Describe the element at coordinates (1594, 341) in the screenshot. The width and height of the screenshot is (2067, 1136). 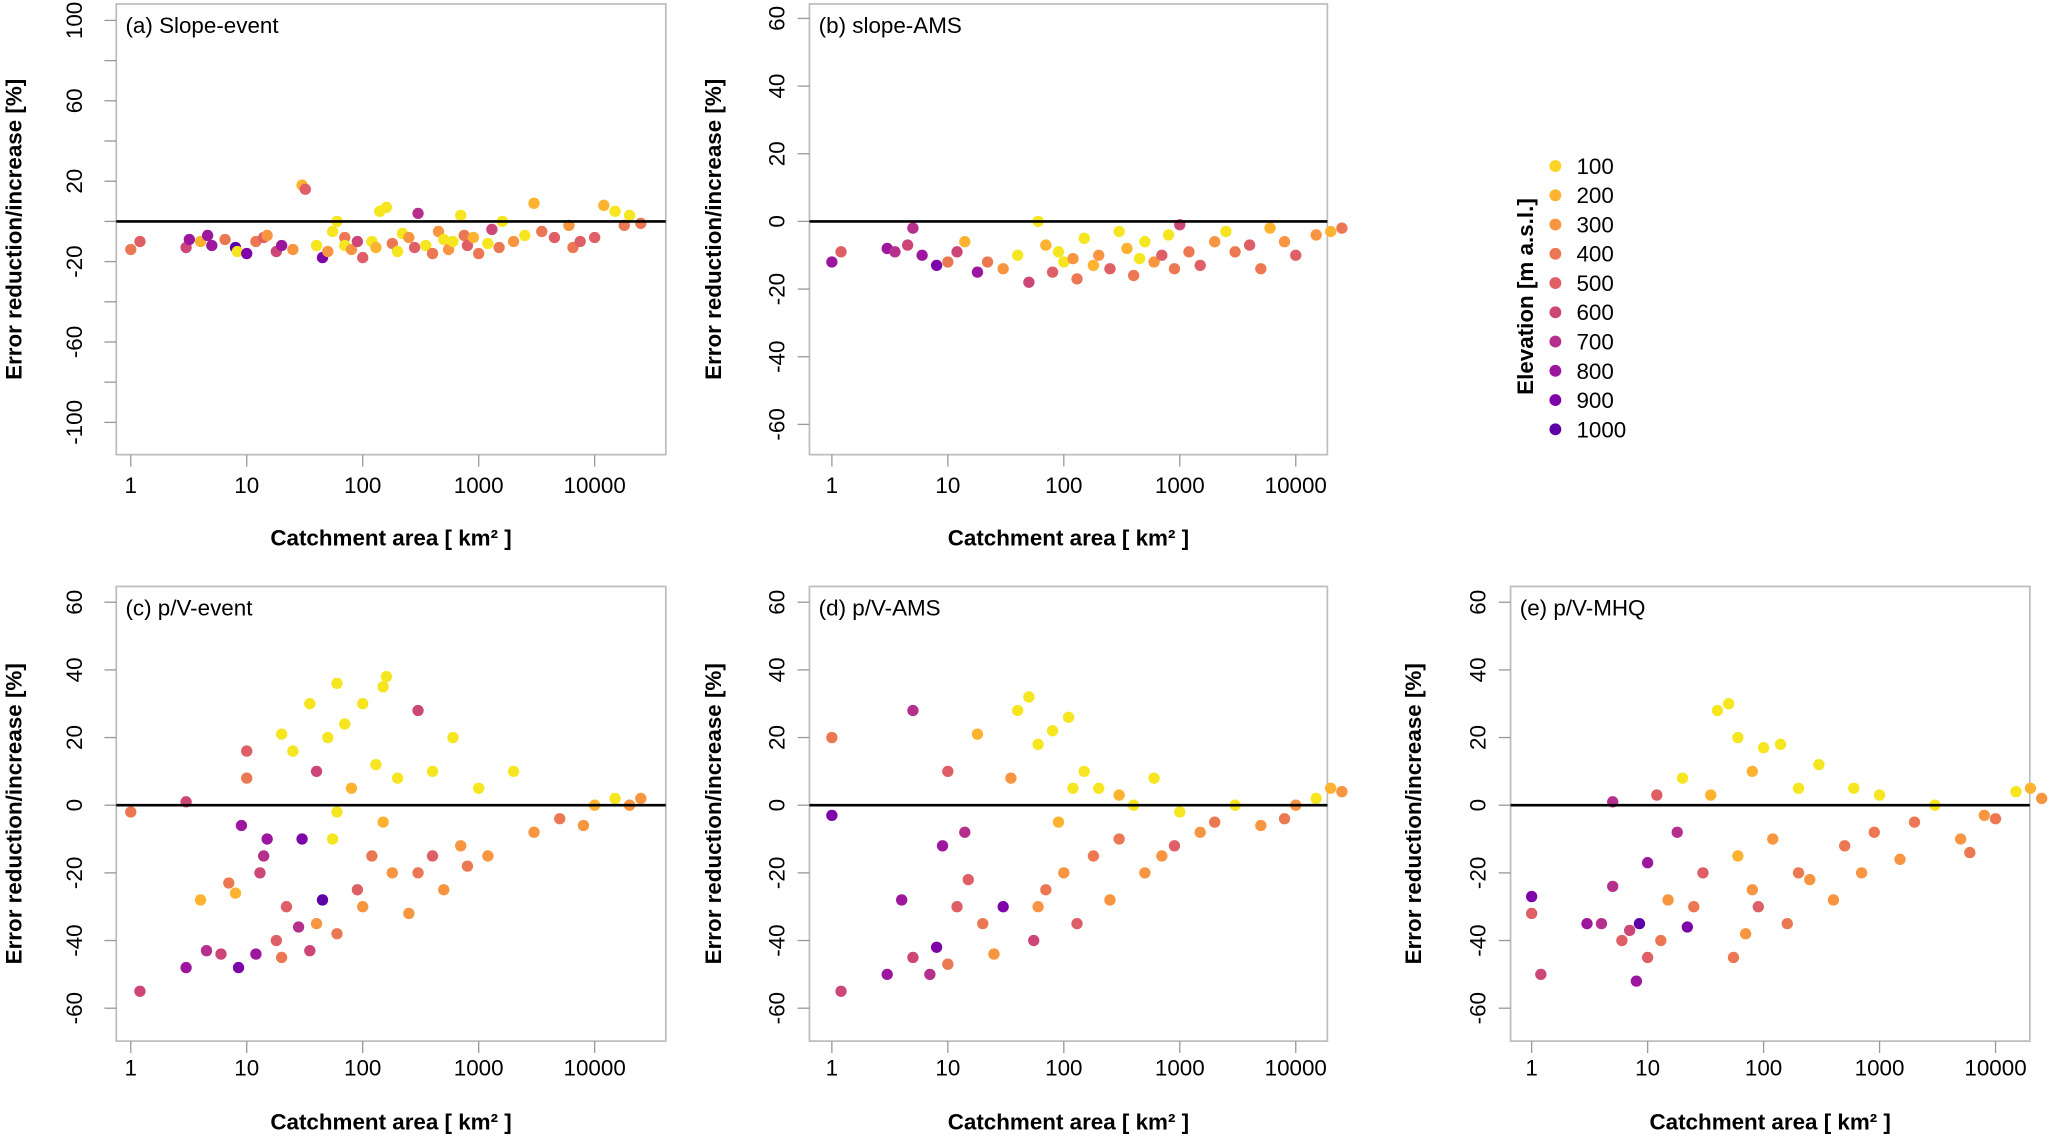
I see `legend-label: 700` at that location.